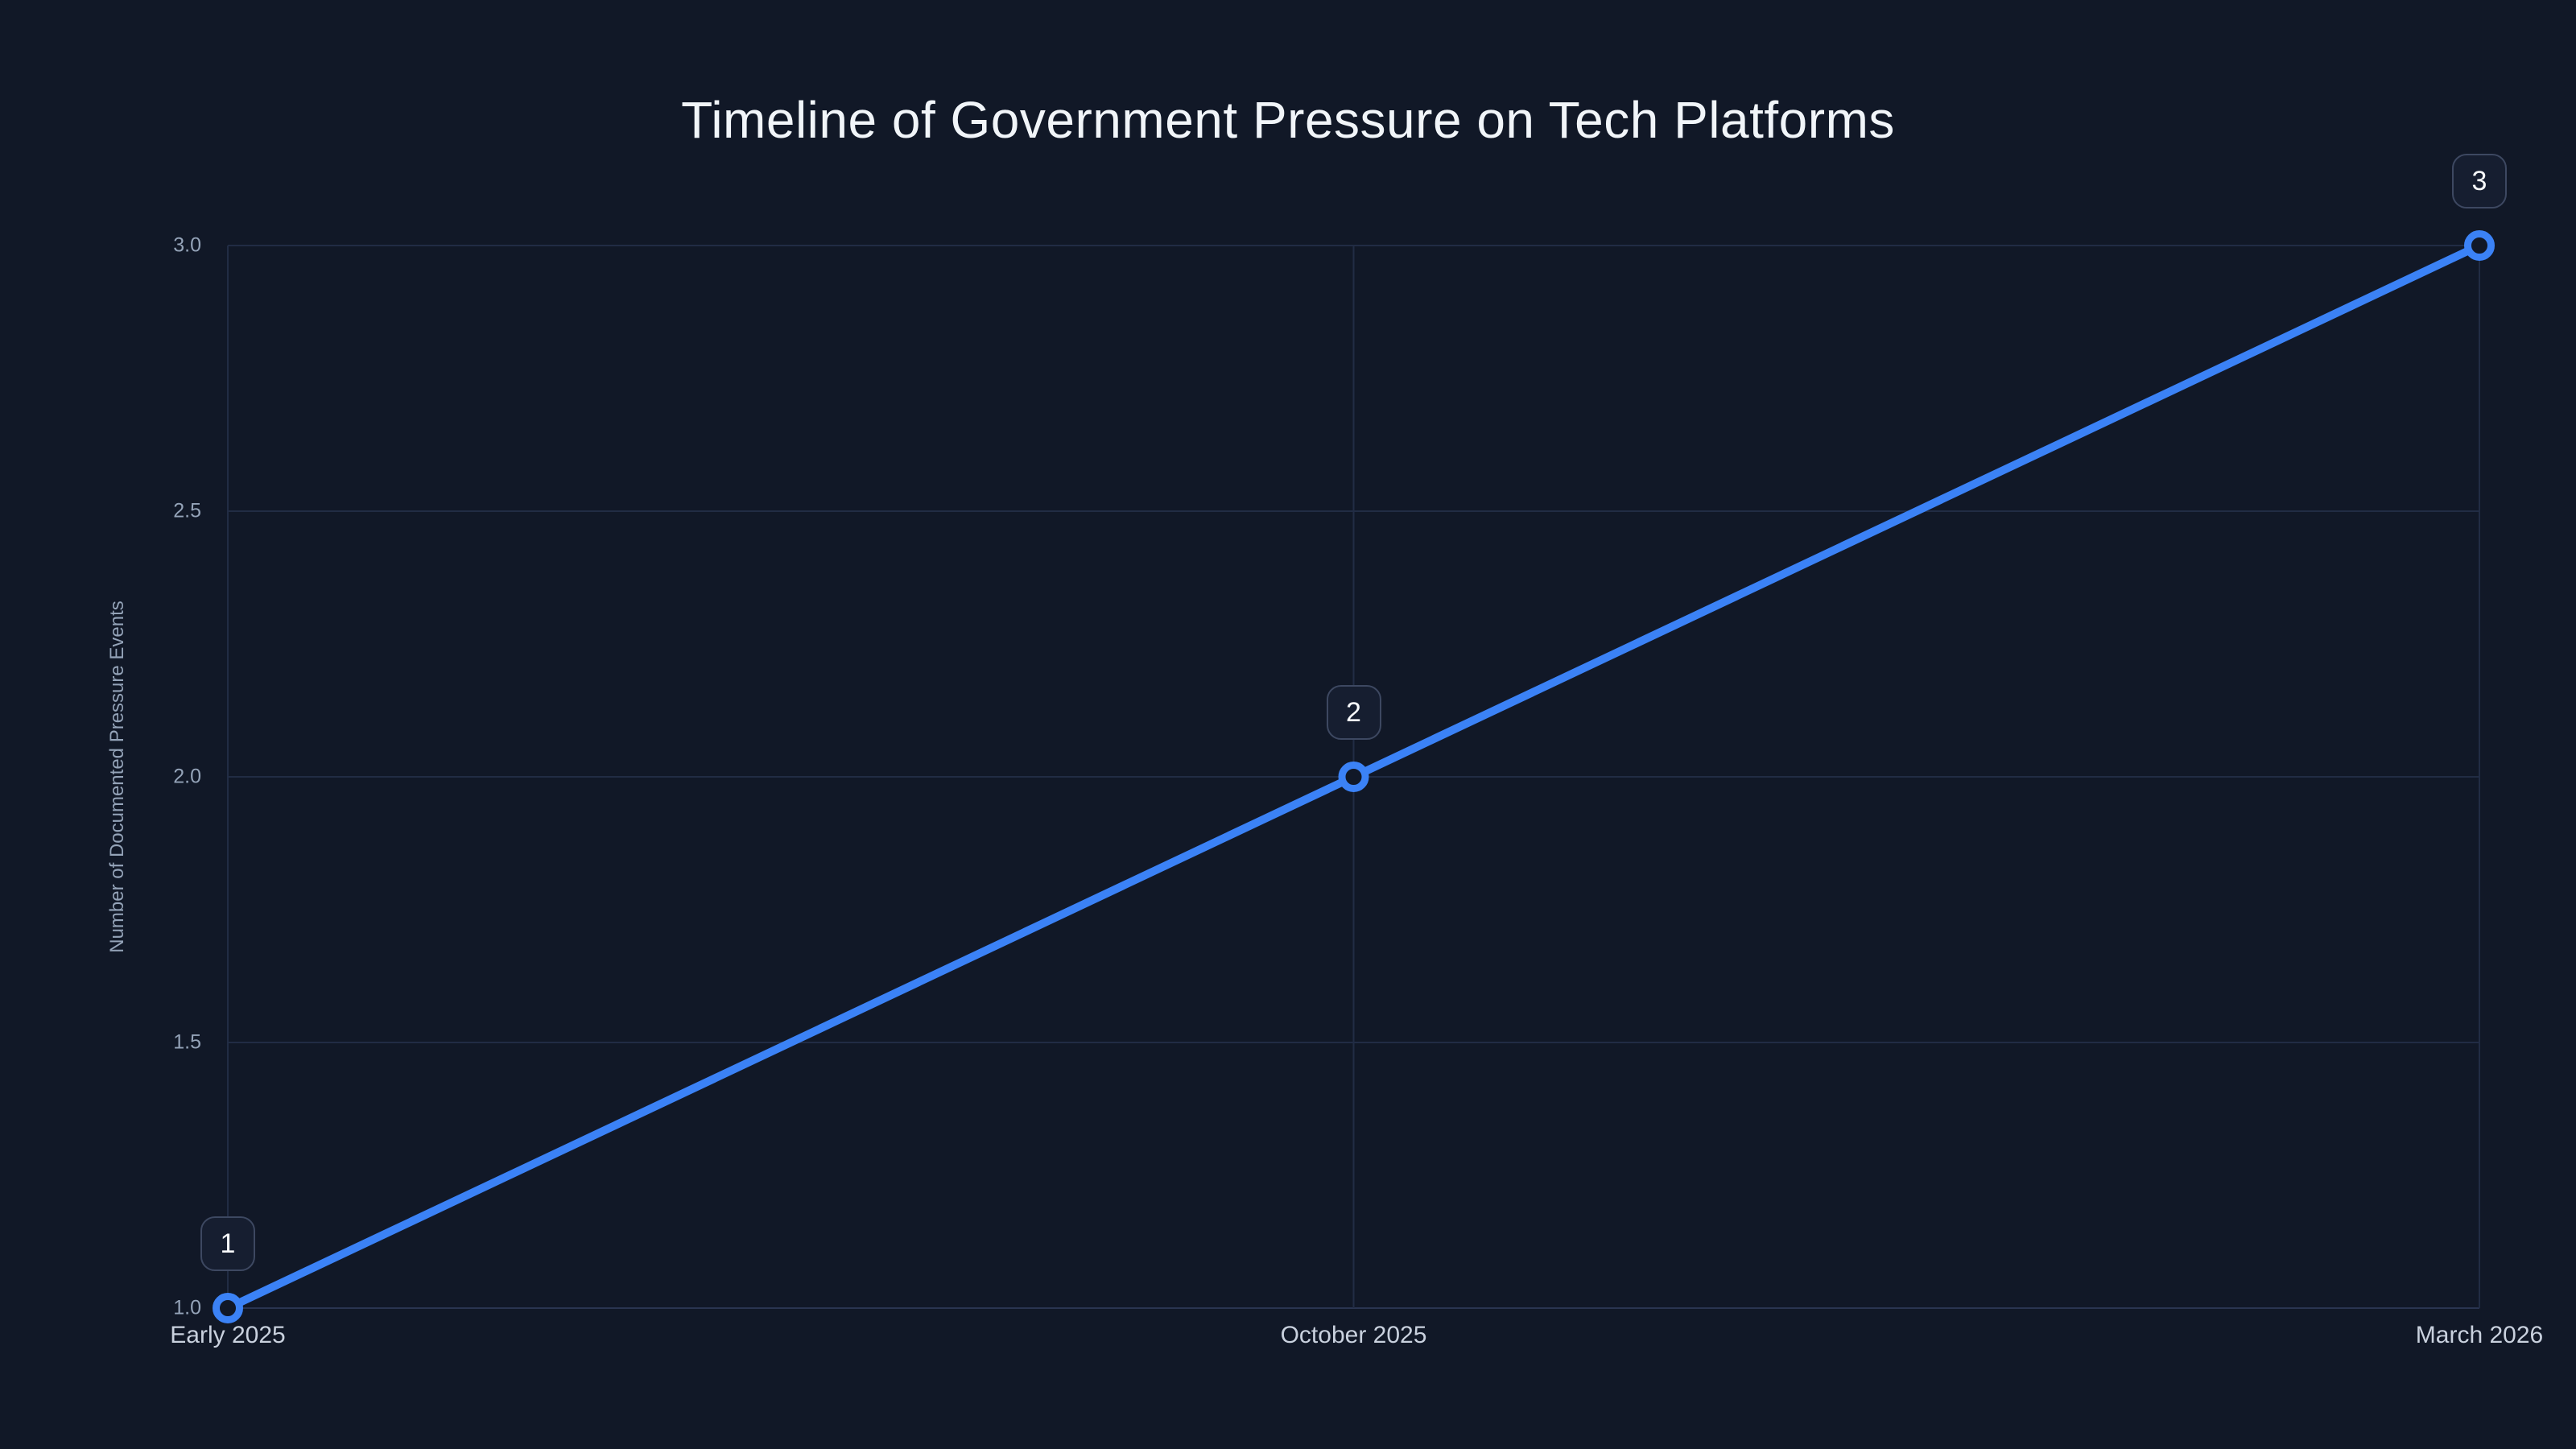  Describe the element at coordinates (187, 1042) in the screenshot. I see `y-tick-label: 1.5` at that location.